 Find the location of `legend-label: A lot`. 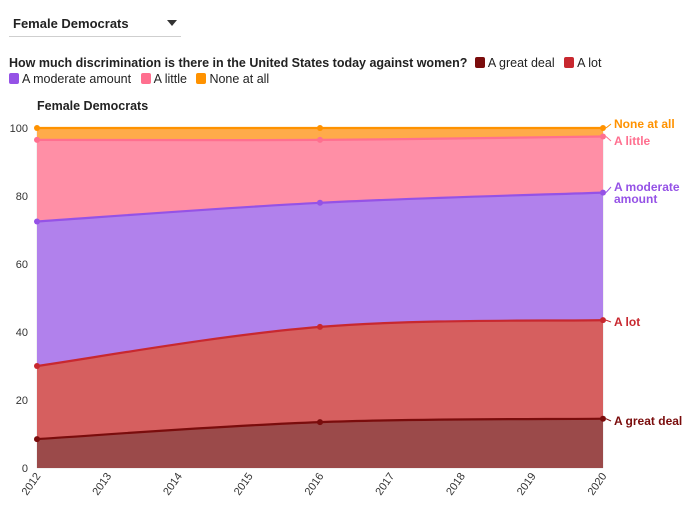

legend-label: A lot is located at coordinates (589, 63).